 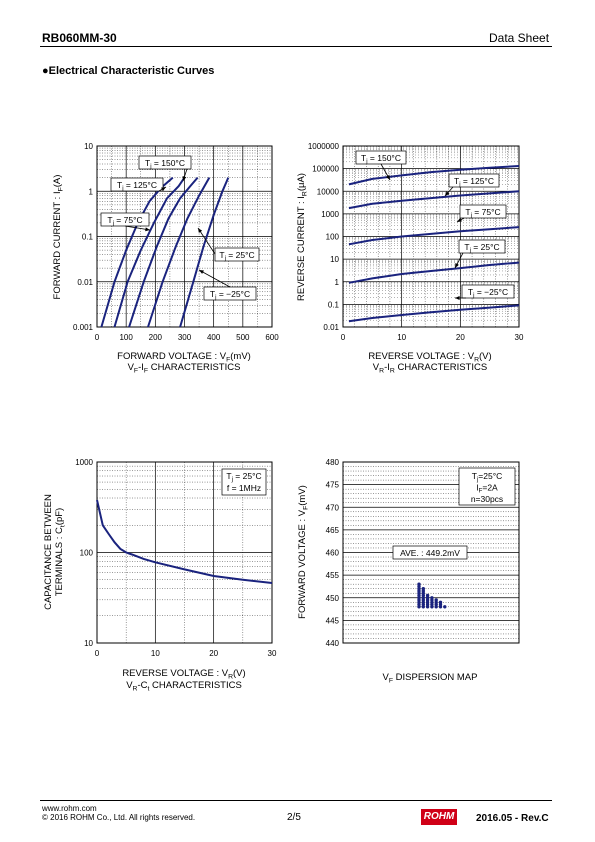 What do you see at coordinates (325, 169) in the screenshot?
I see `y-tick-label: 100000` at bounding box center [325, 169].